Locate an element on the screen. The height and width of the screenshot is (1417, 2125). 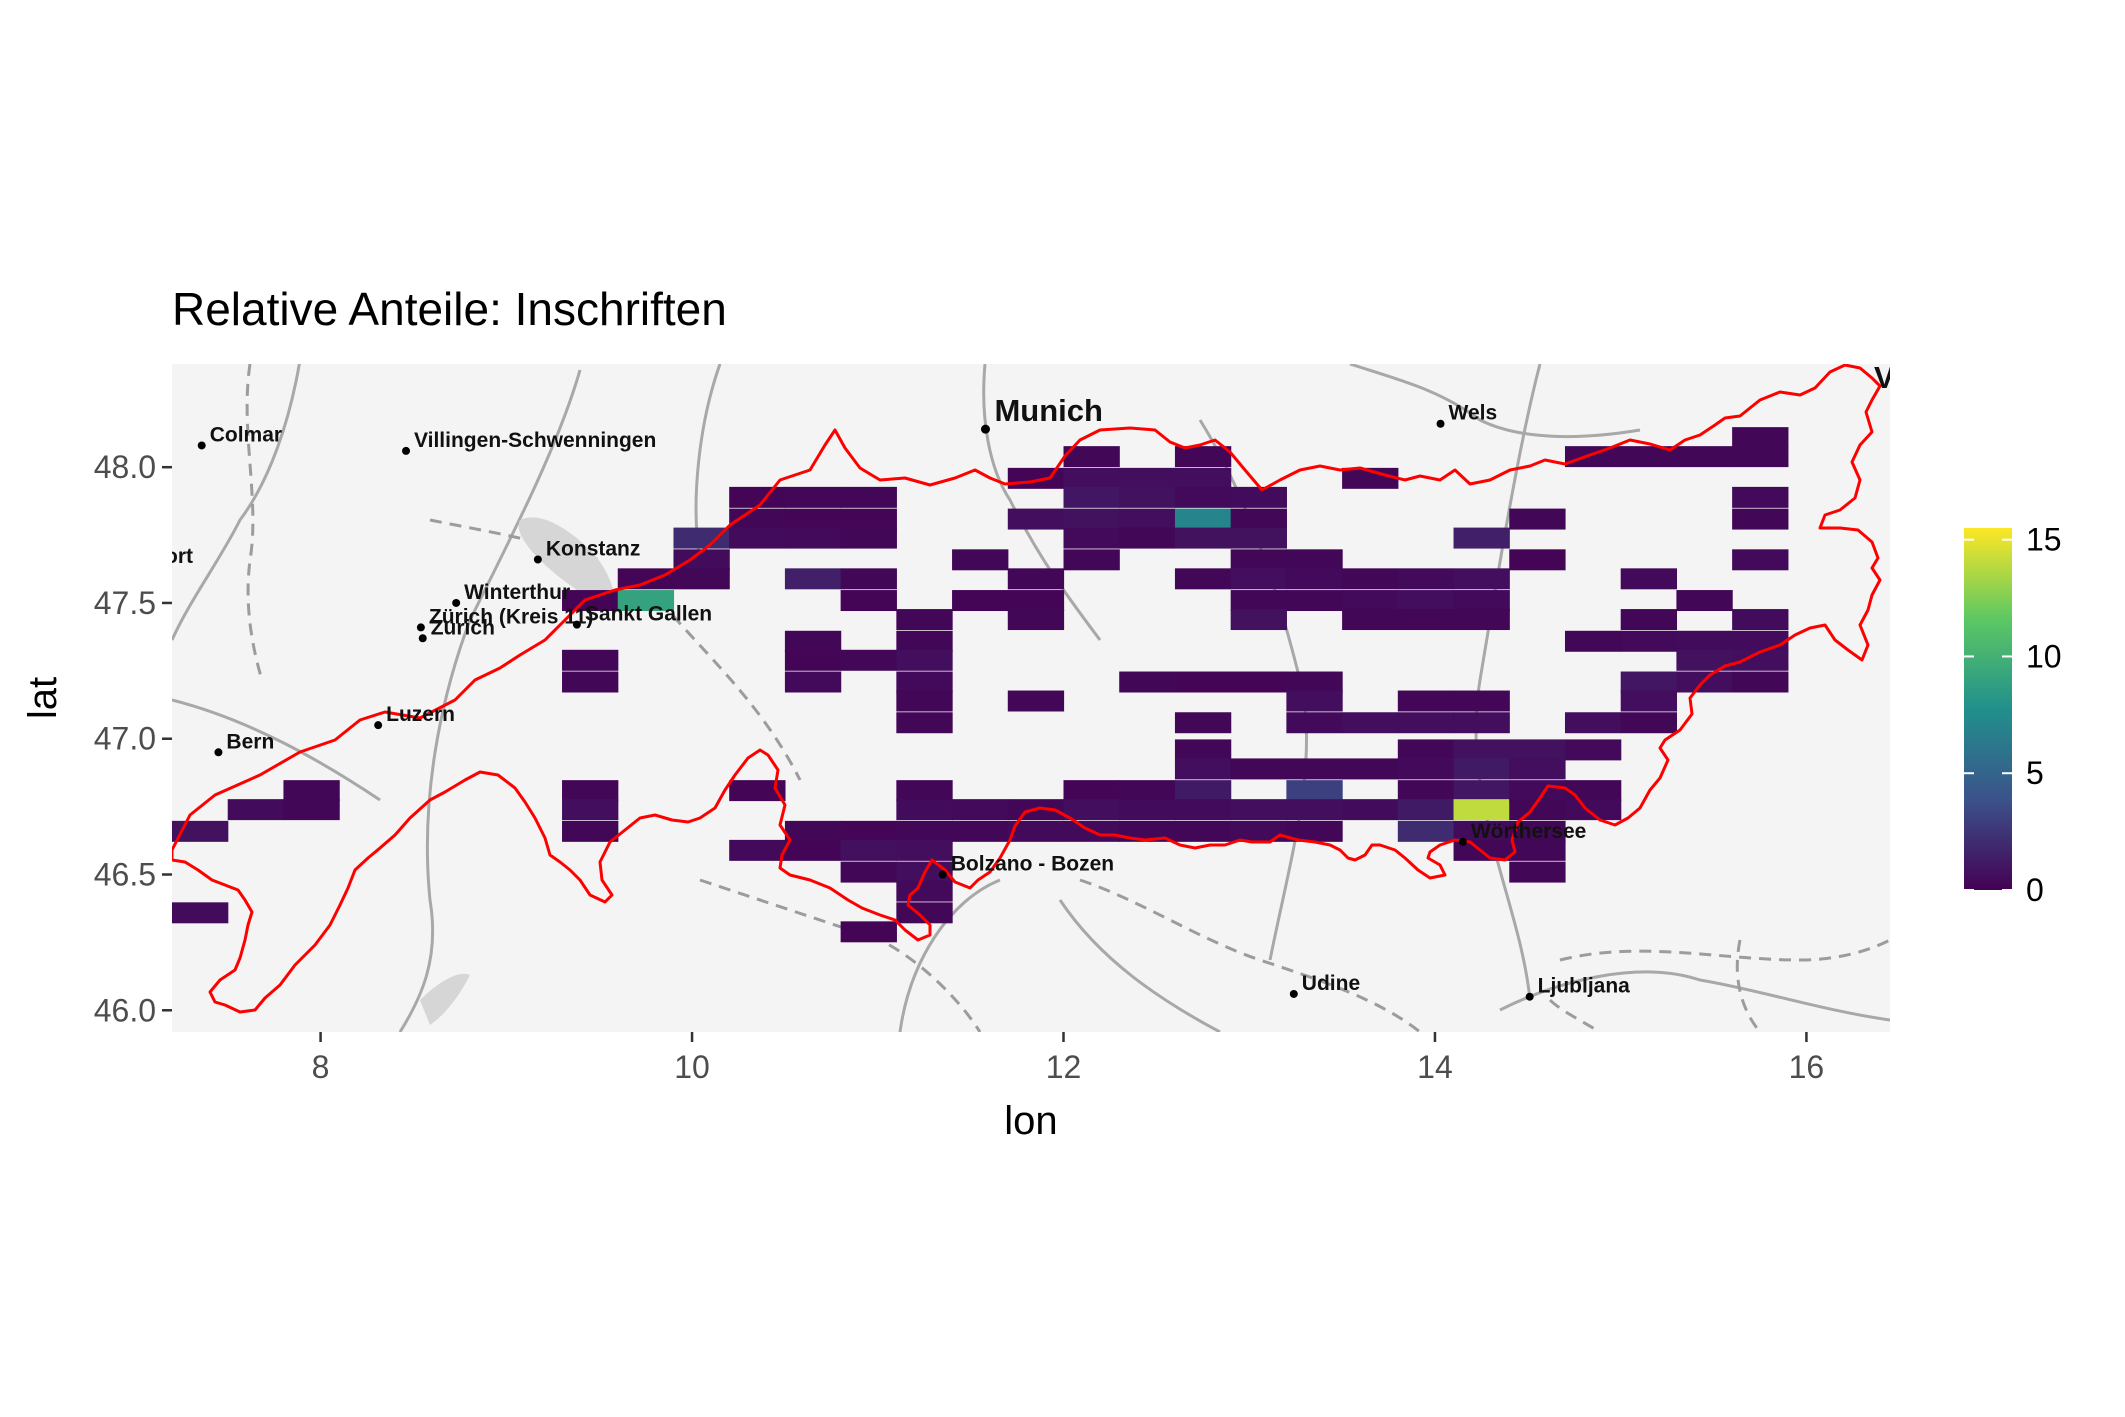
x-axis-title: lon is located at coordinates (1030, 1121).